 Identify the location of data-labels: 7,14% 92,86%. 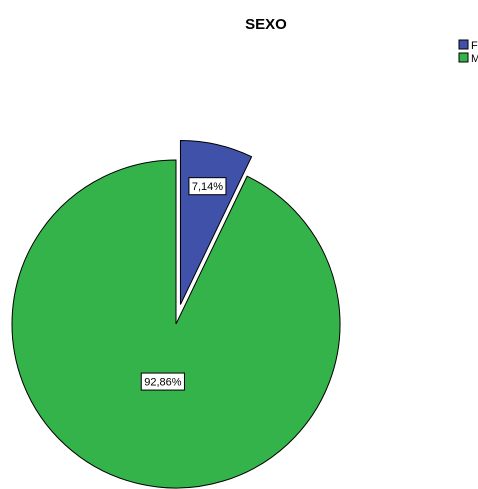
(183, 284).